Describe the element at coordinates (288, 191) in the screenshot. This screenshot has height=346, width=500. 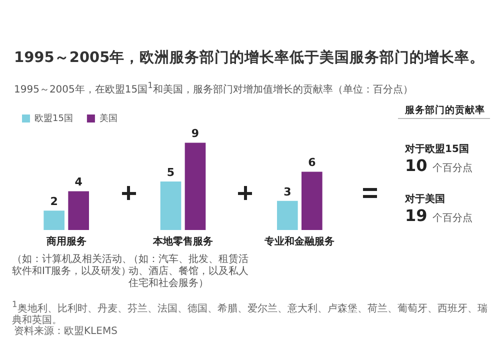
I see `data-label: 3` at that location.